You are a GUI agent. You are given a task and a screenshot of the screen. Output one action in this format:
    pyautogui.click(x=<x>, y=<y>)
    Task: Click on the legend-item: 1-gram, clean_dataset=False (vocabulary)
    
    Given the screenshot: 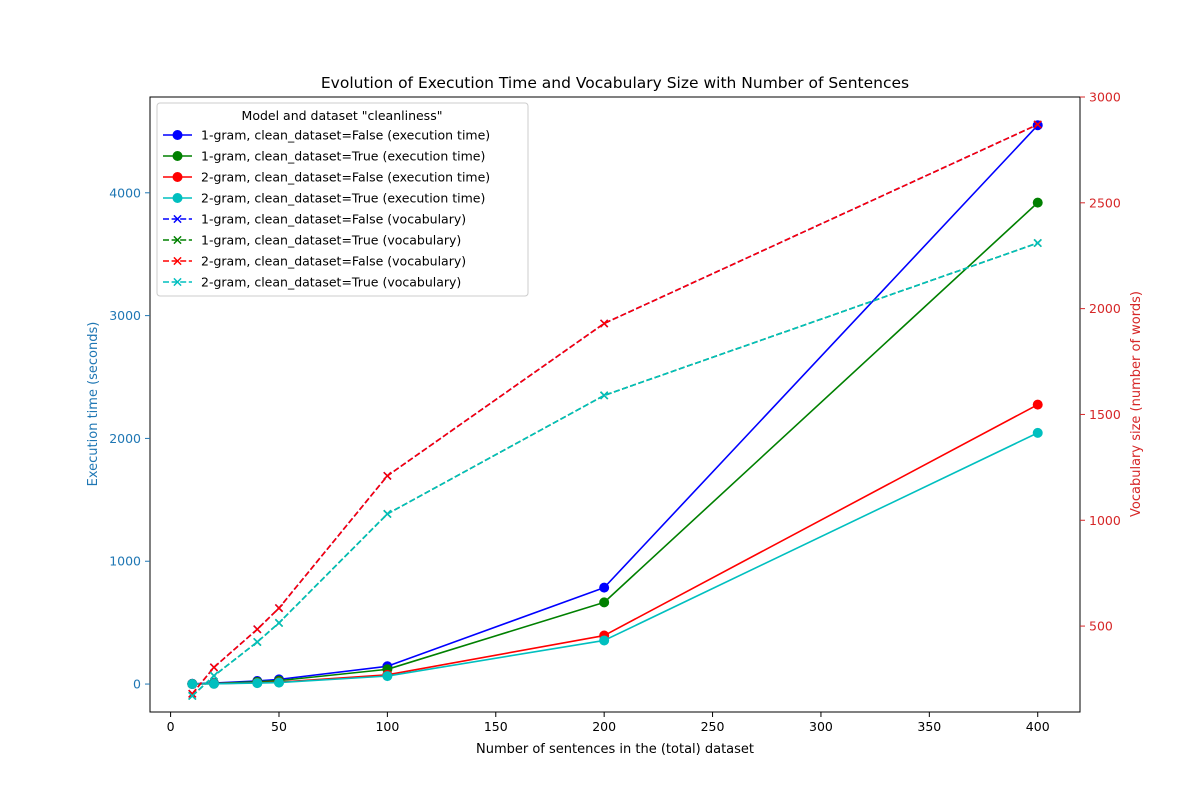 What is the action you would take?
    pyautogui.click(x=314, y=219)
    